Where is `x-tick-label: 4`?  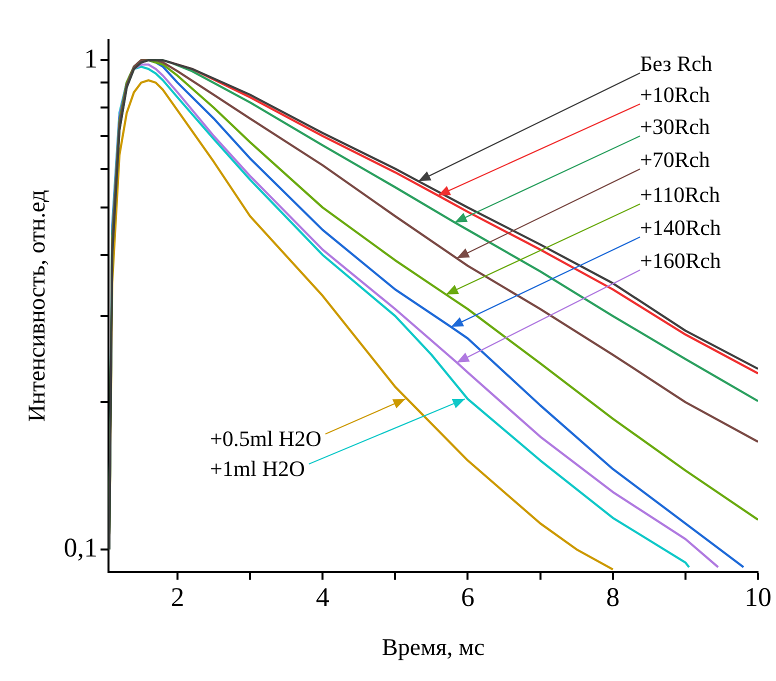
x-tick-label: 4 is located at coordinates (323, 597).